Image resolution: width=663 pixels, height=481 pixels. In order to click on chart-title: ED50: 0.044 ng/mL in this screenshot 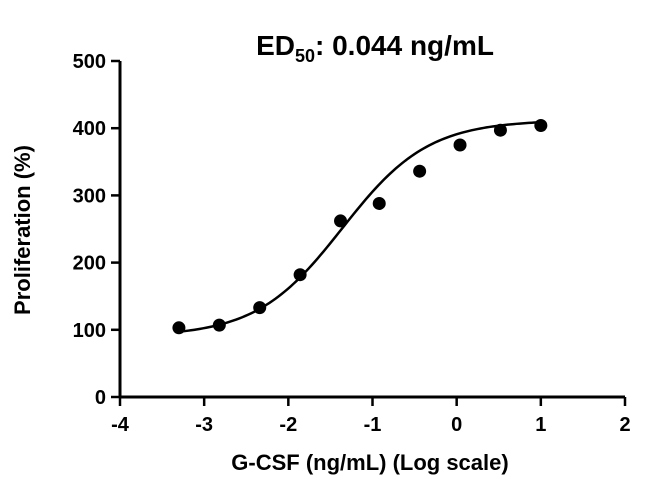, I will do `click(375, 48)`.